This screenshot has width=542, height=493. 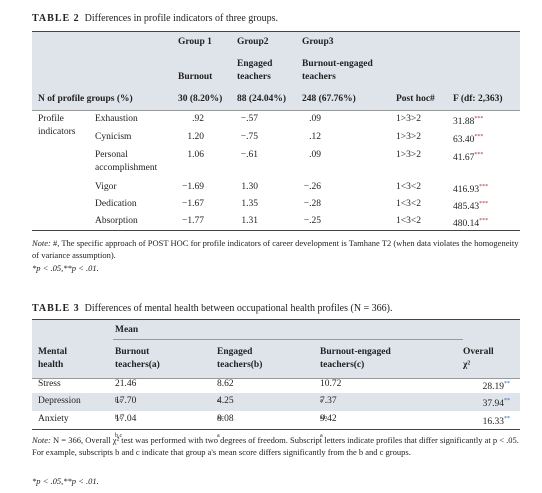 What do you see at coordinates (225, 384) in the screenshot?
I see `cell-value: 8.62` at bounding box center [225, 384].